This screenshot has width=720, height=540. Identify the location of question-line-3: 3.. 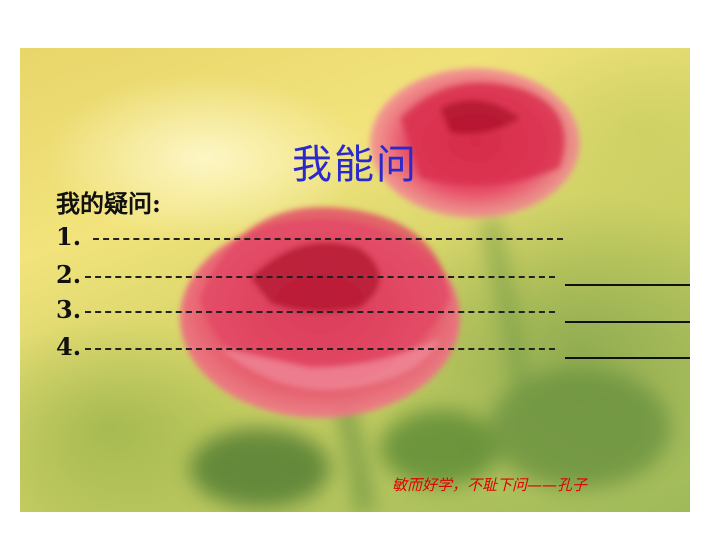
(306, 309).